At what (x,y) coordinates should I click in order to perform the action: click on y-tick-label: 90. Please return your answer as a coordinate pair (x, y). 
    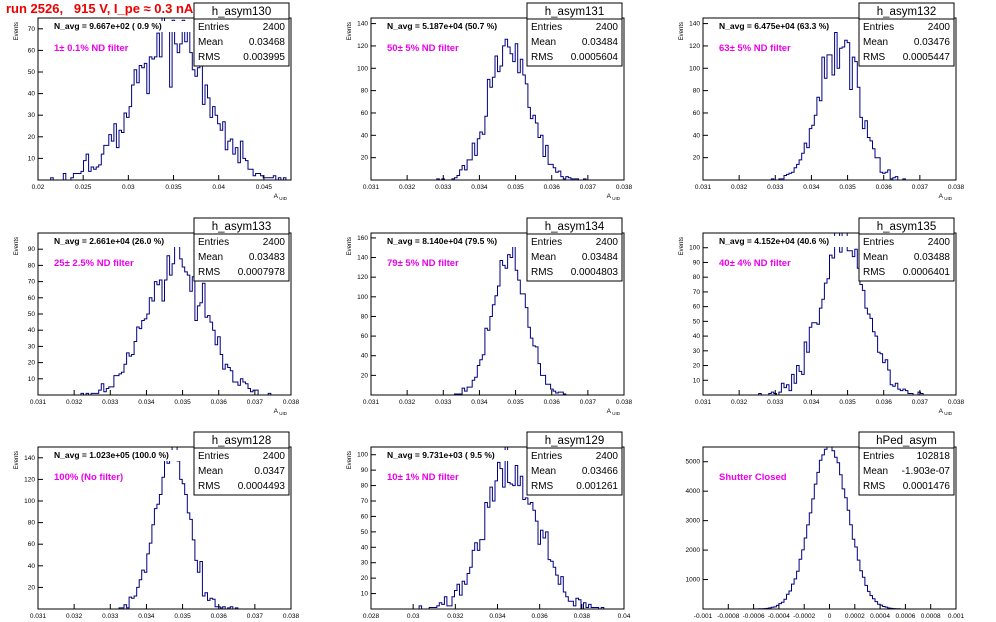
    Looking at the image, I should click on (32, 249).